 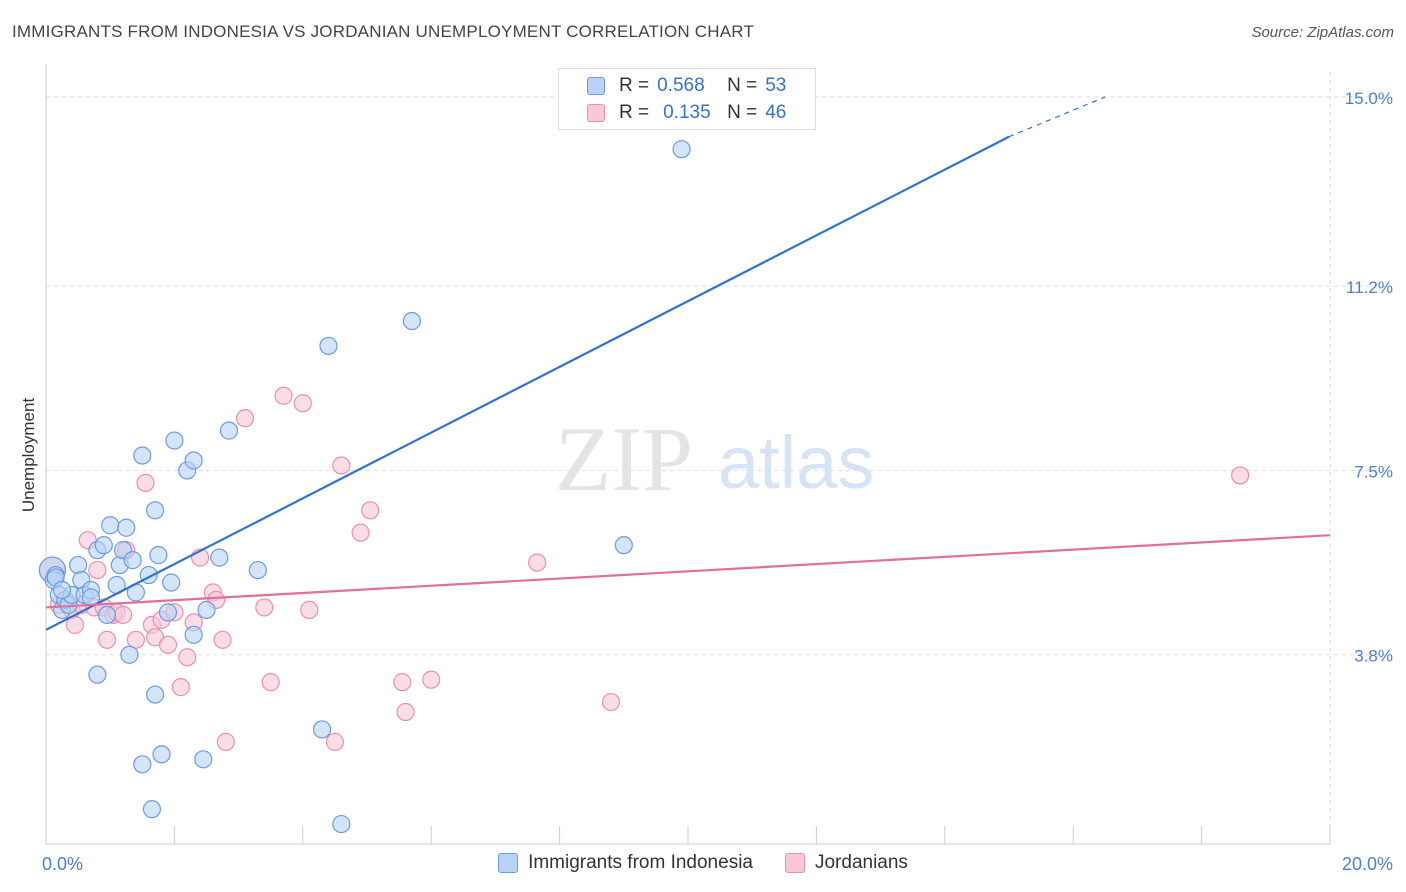 I want to click on y-axis-label: Unemployment, so click(x=28, y=455).